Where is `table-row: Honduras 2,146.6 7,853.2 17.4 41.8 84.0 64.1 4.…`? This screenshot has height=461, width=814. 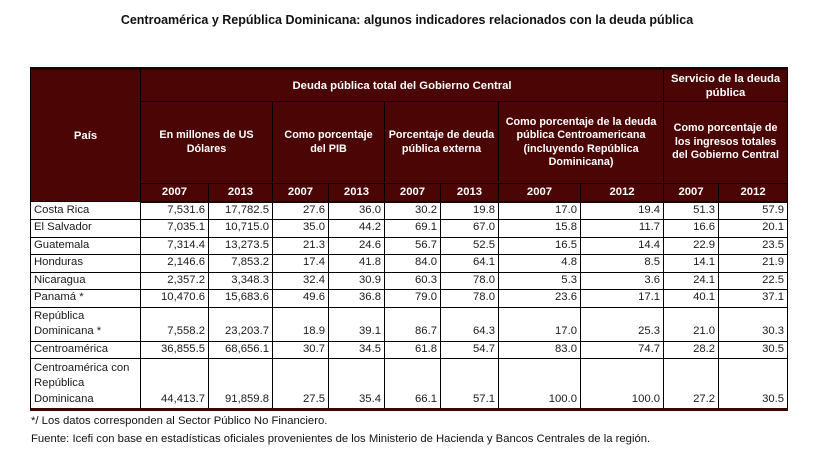
table-row: Honduras 2,146.6 7,853.2 17.4 41.8 84.0 64.1 4.… is located at coordinates (409, 263).